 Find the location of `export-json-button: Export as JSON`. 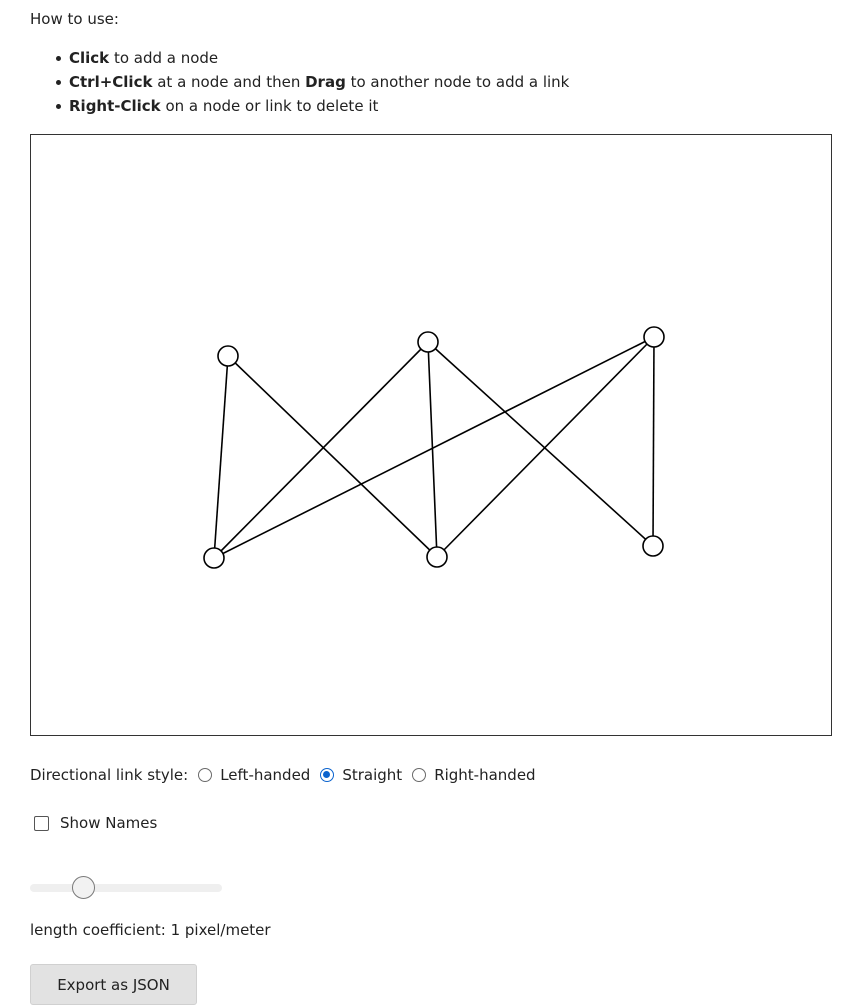

export-json-button: Export as JSON is located at coordinates (113, 984).